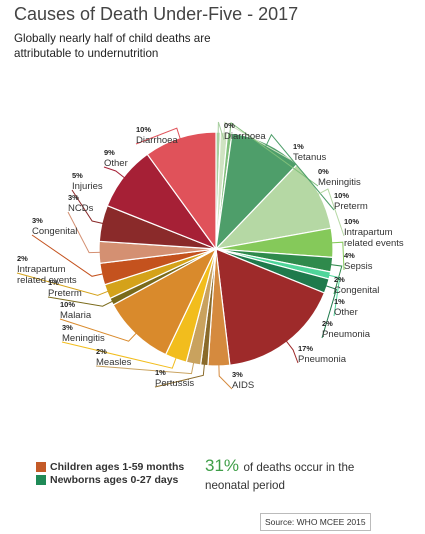 This screenshot has width=425, height=534. What do you see at coordinates (99, 330) in the screenshot?
I see `leader-line-children-malaria` at bounding box center [99, 330].